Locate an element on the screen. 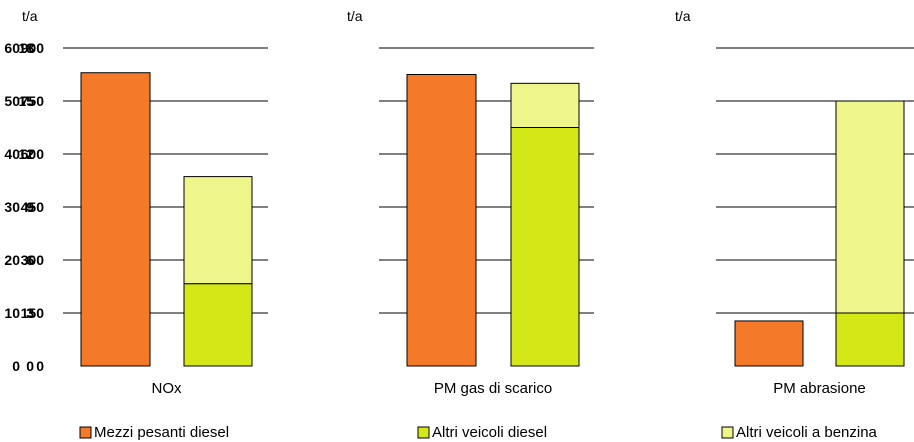 The image size is (914, 442). y-tick-label: 15 is located at coordinates (26, 101).